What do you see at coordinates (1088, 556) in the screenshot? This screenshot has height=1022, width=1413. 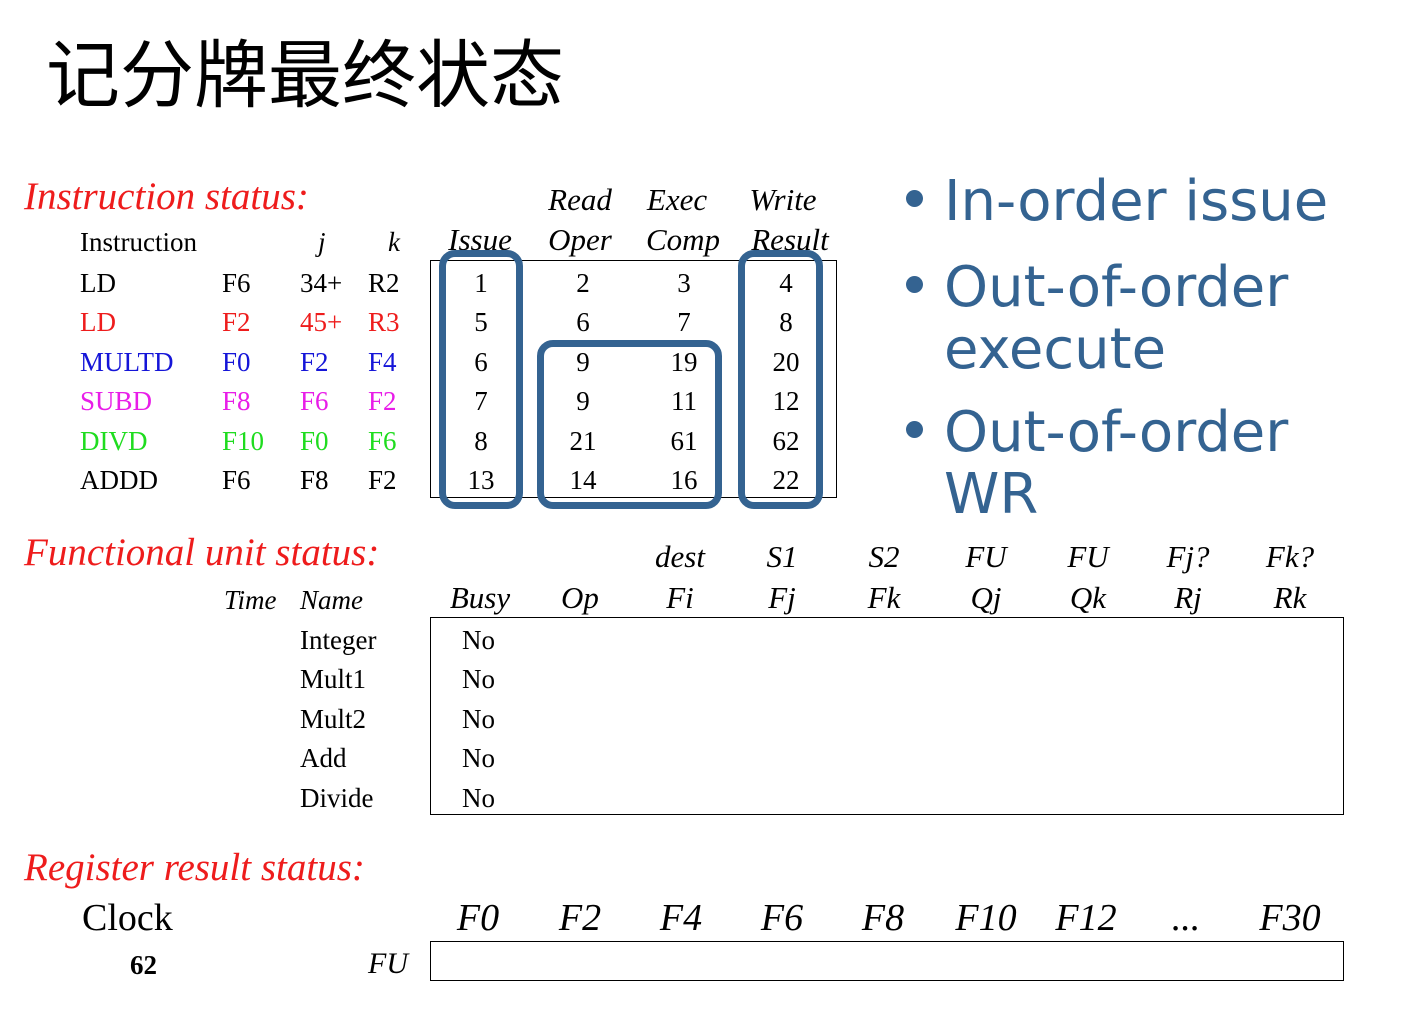 I see `fu-col-top-qk: FU` at bounding box center [1088, 556].